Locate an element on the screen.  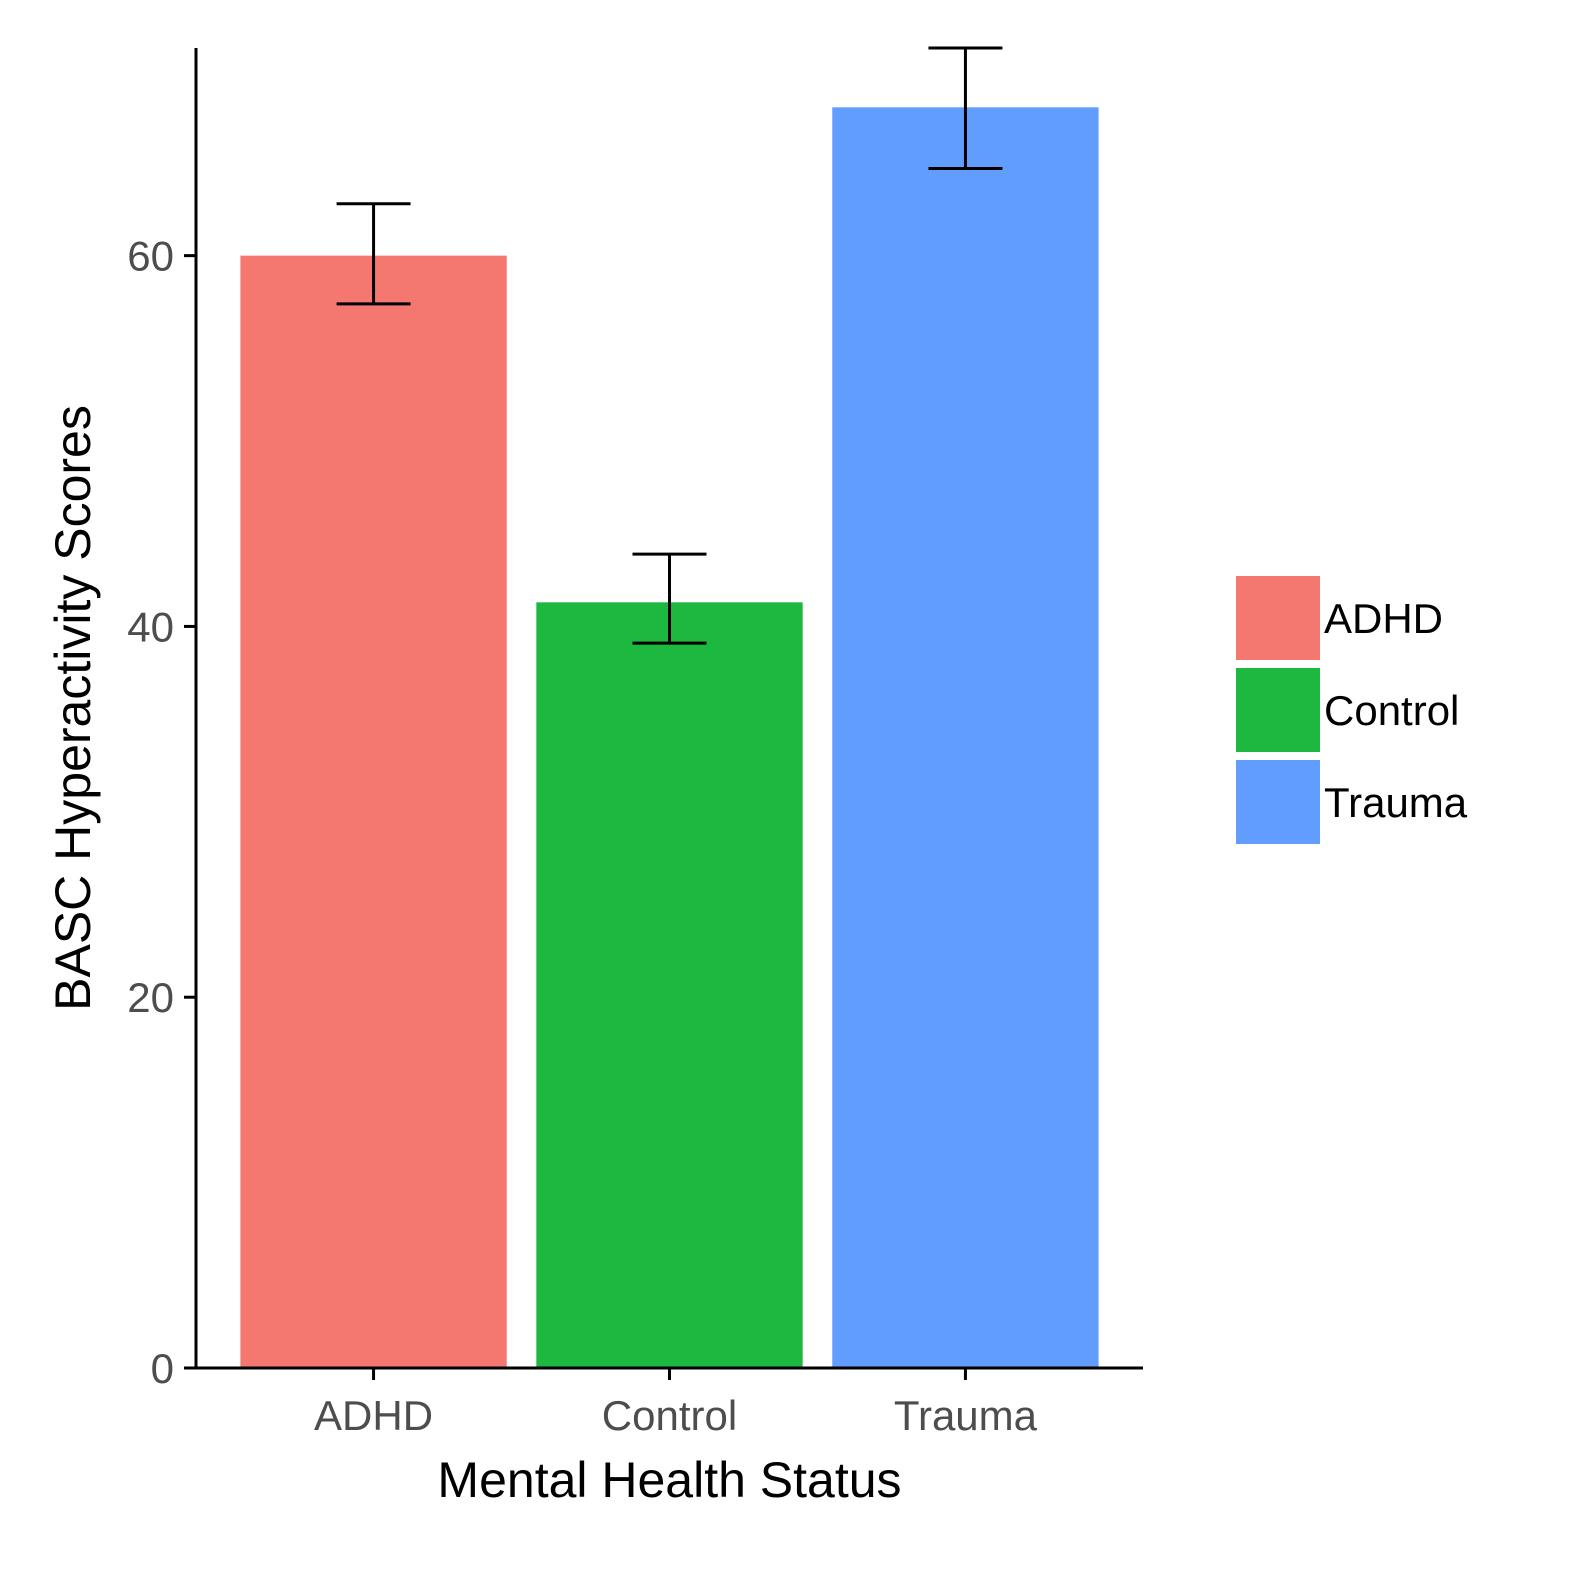
y-ticks-layer: 0 20 40 60 is located at coordinates (161, 812).